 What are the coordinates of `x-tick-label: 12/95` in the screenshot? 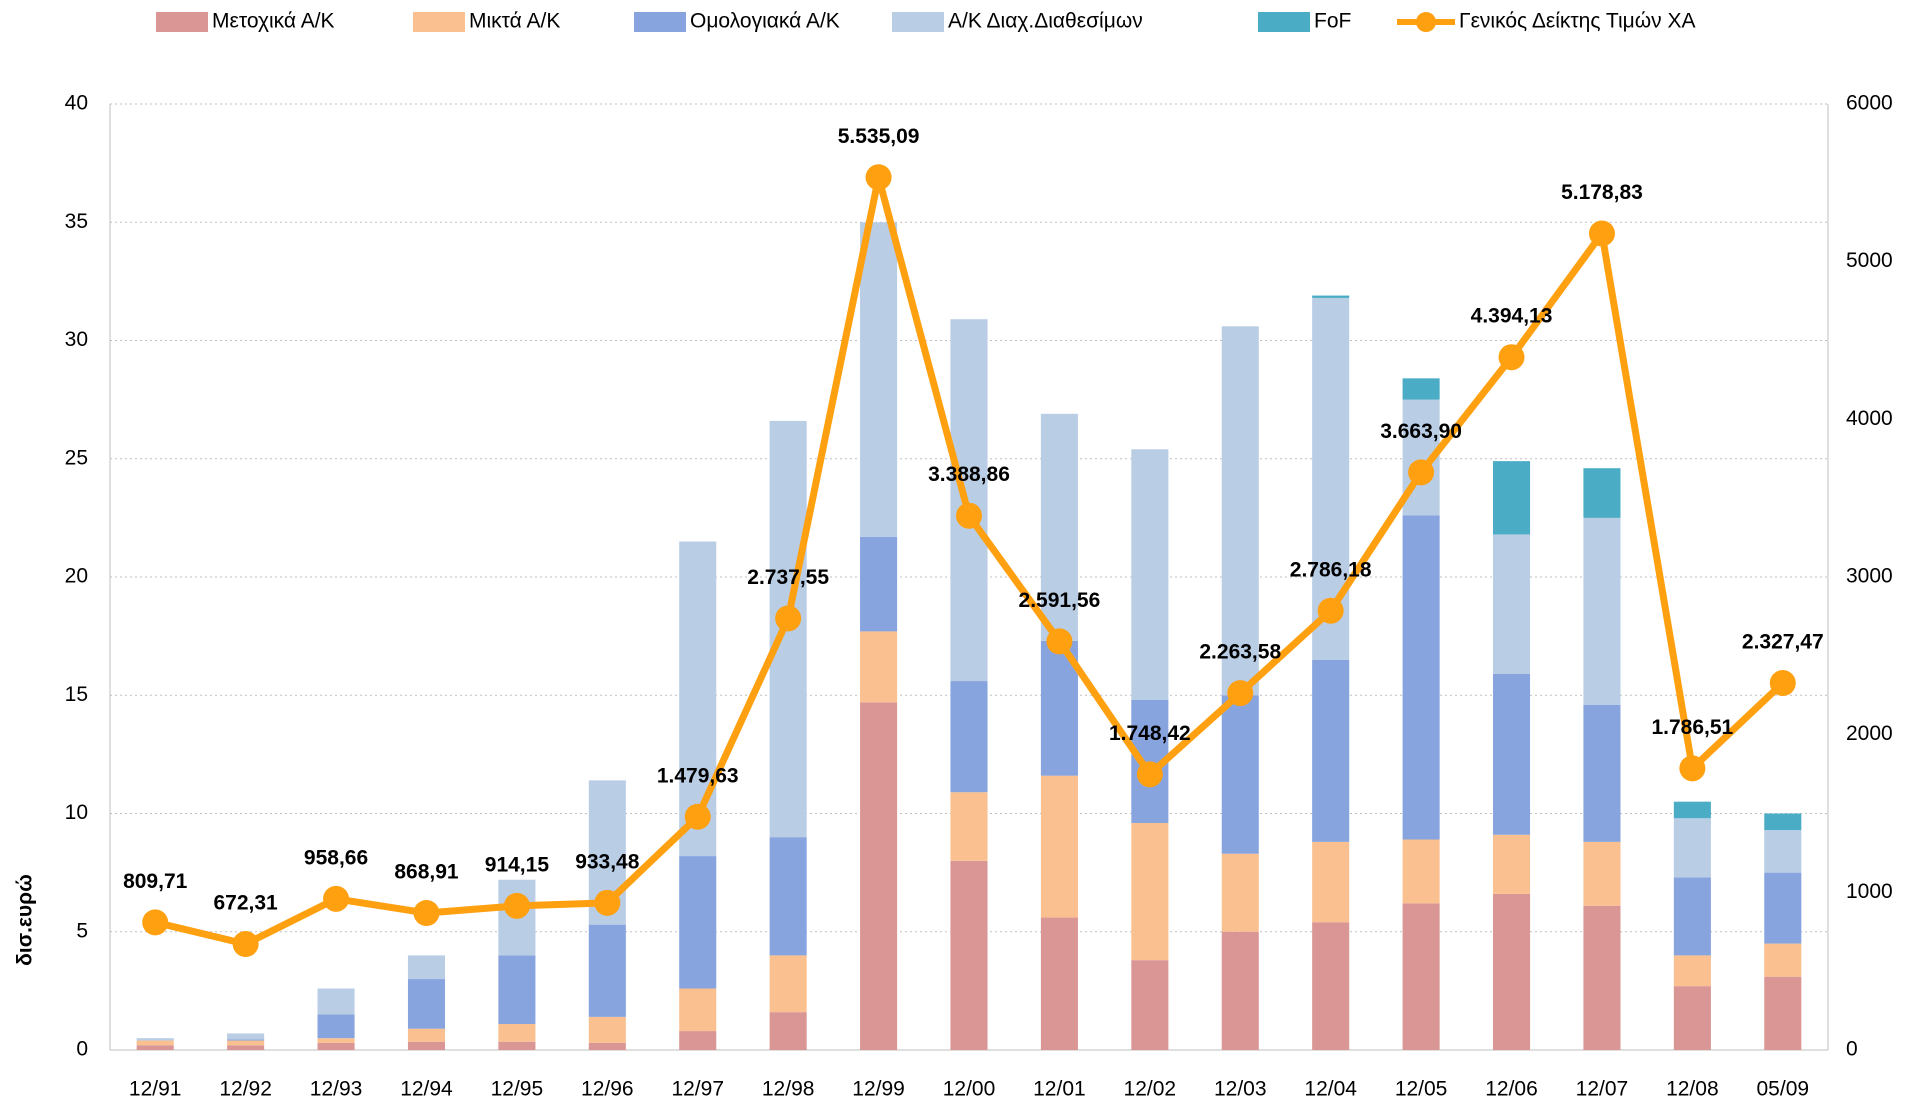 It's located at (517, 1089).